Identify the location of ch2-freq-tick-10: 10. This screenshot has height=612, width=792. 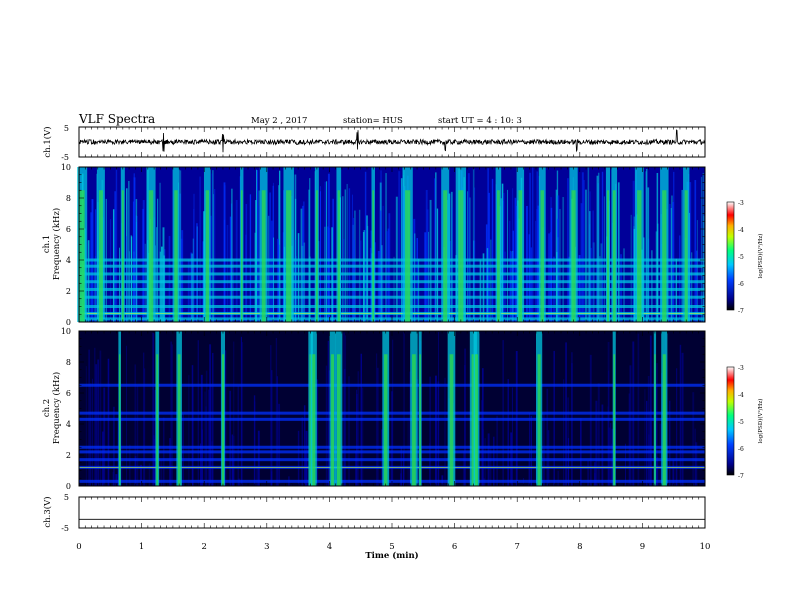
(66, 331).